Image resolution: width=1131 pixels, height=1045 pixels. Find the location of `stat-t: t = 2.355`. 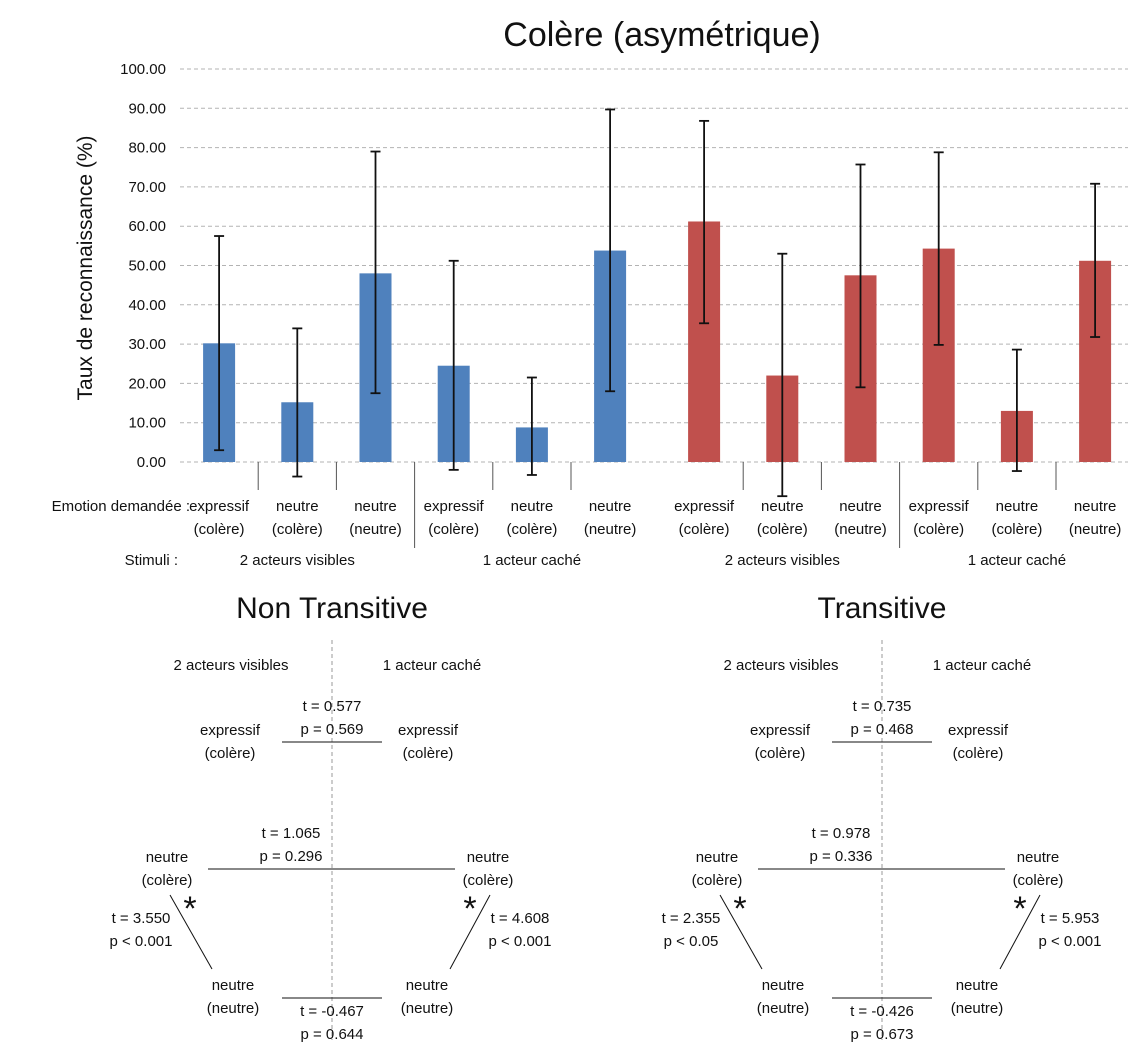

stat-t: t = 2.355 is located at coordinates (691, 918).